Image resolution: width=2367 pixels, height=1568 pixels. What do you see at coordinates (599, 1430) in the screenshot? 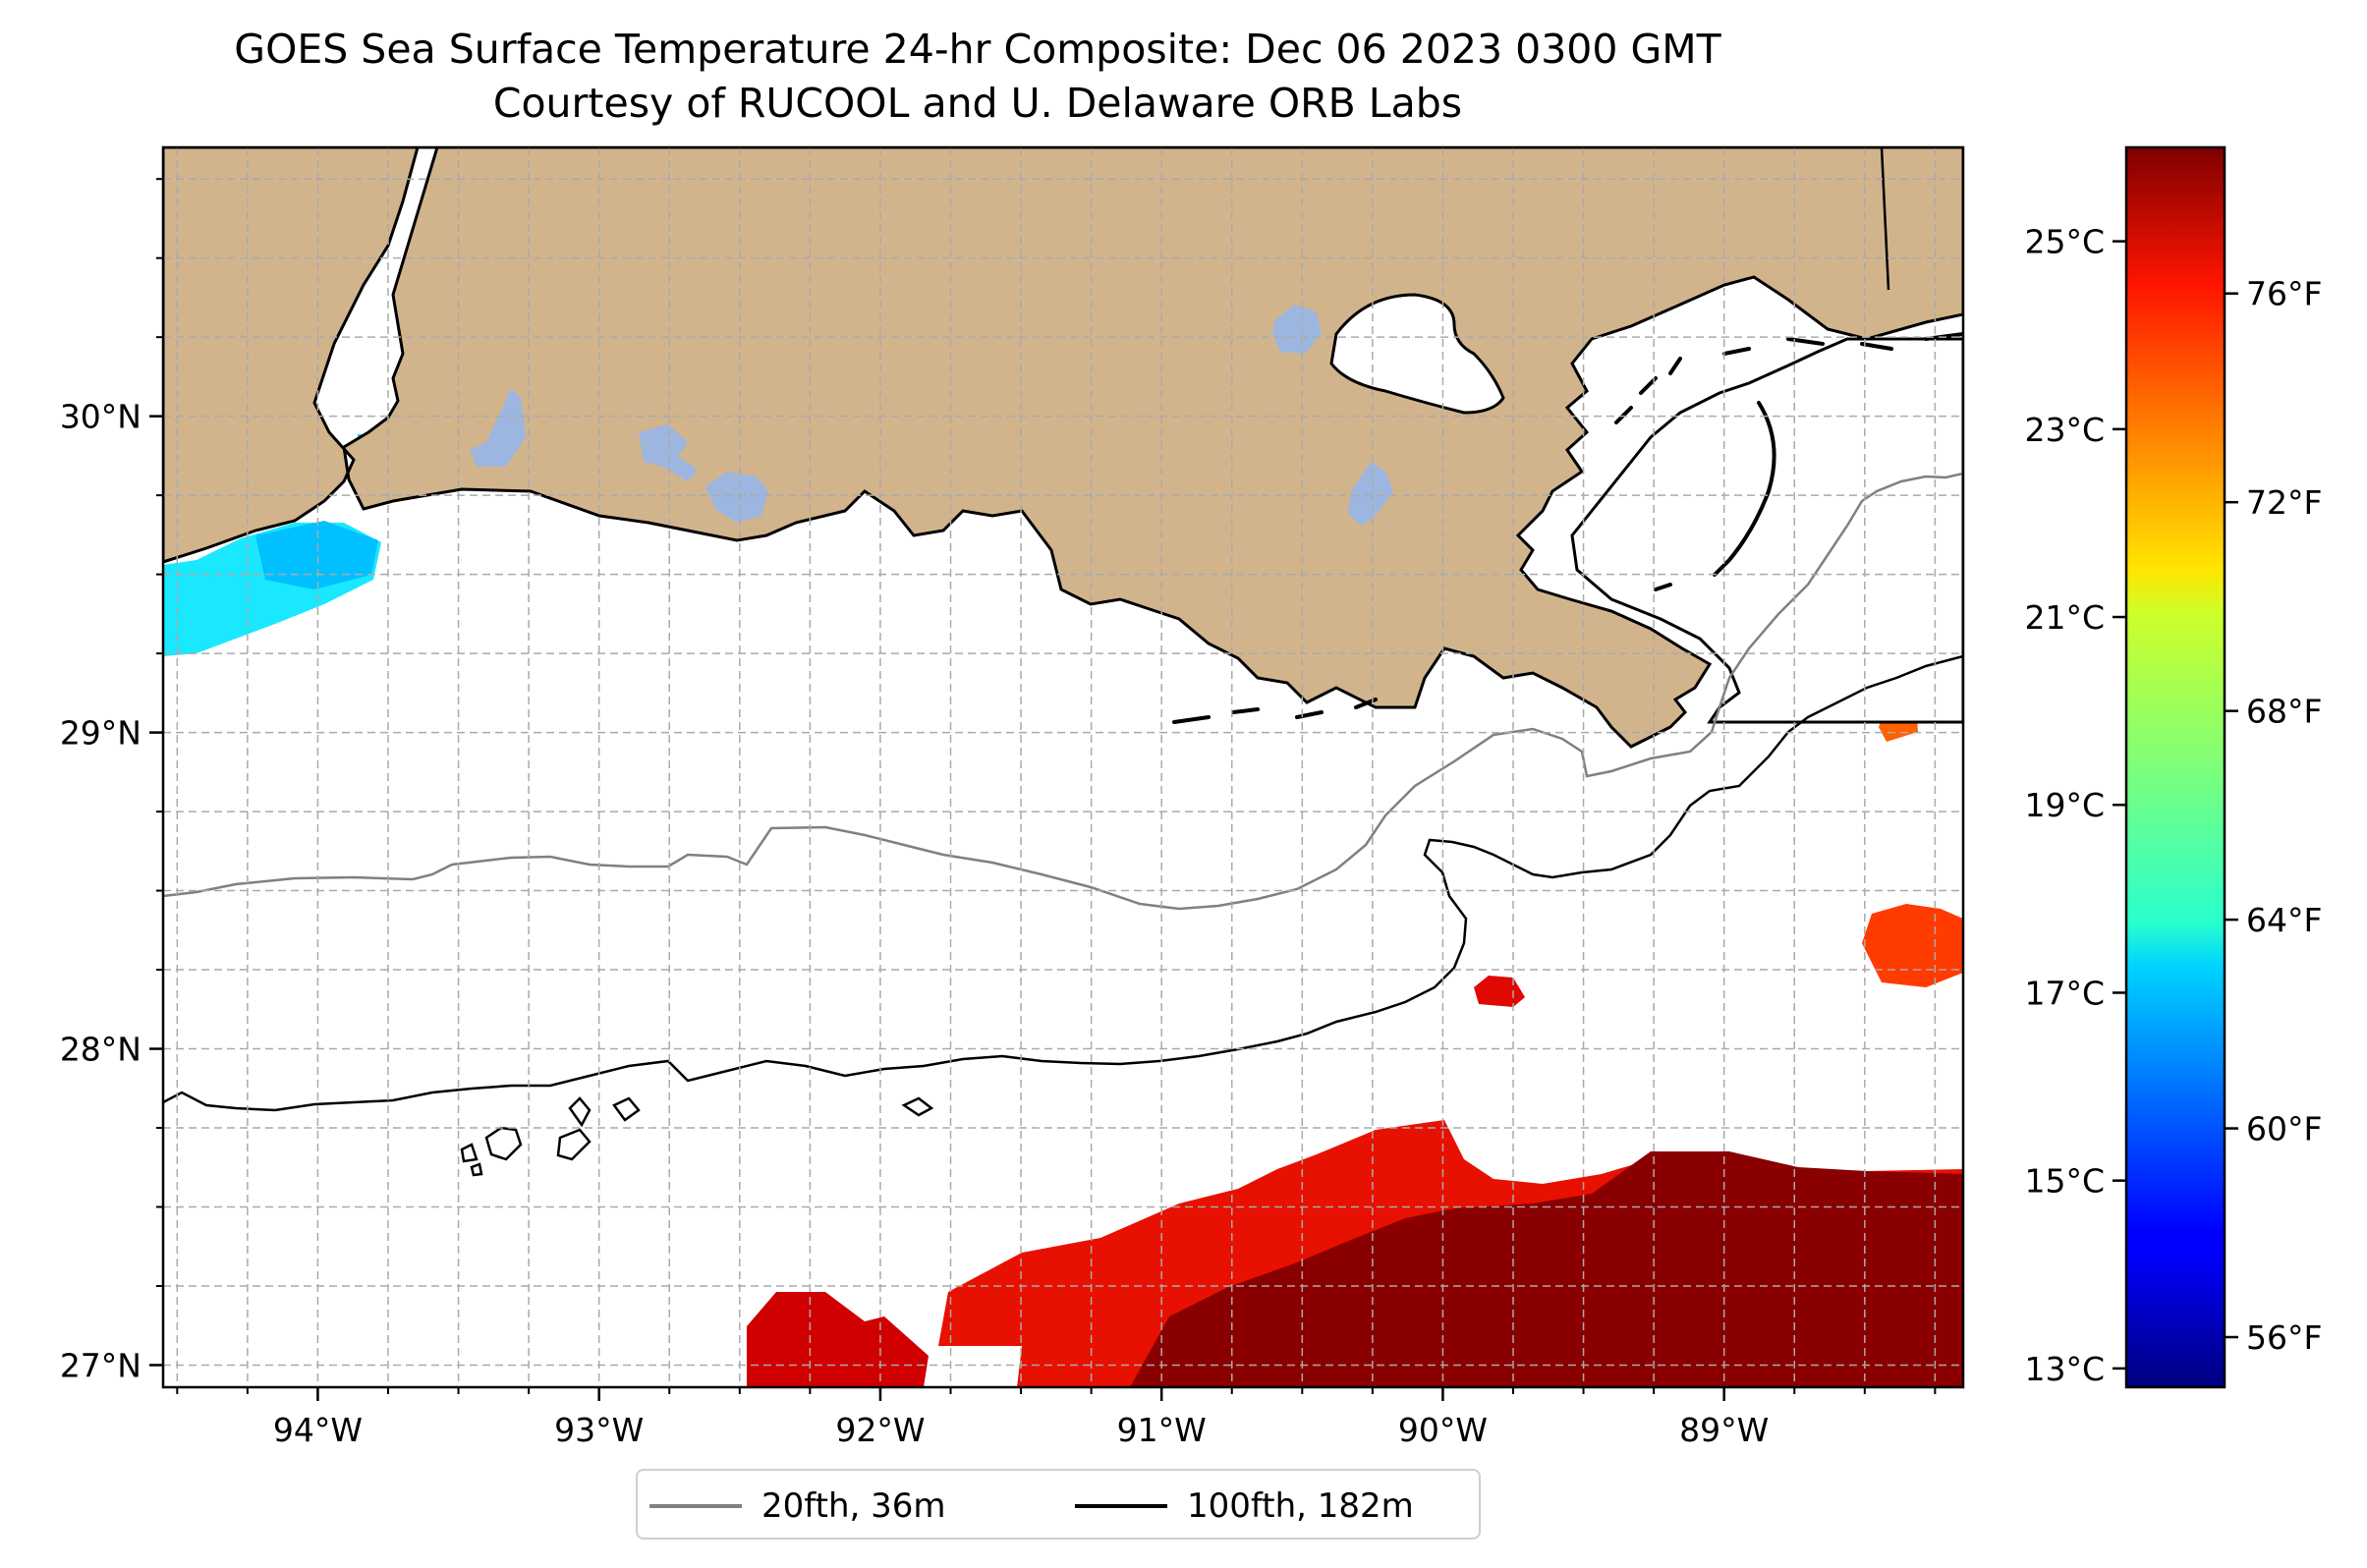
I see `lon-tick-label: 93°W` at bounding box center [599, 1430].